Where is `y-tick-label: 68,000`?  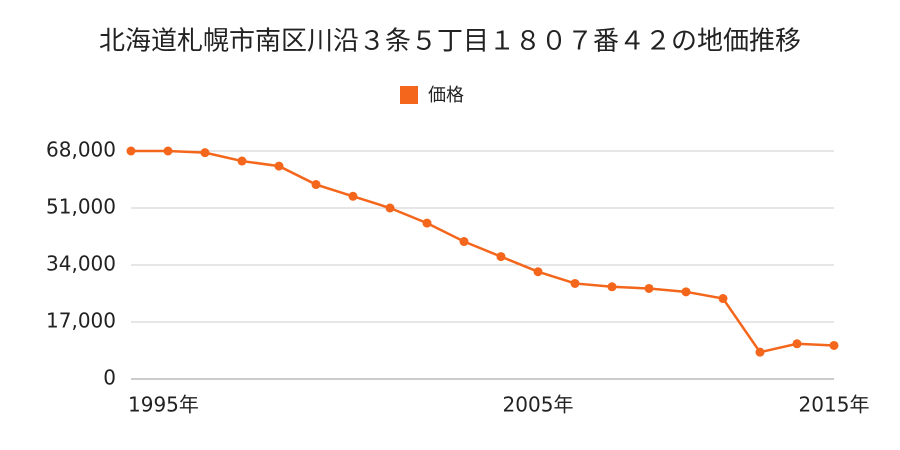 y-tick-label: 68,000 is located at coordinates (81, 150).